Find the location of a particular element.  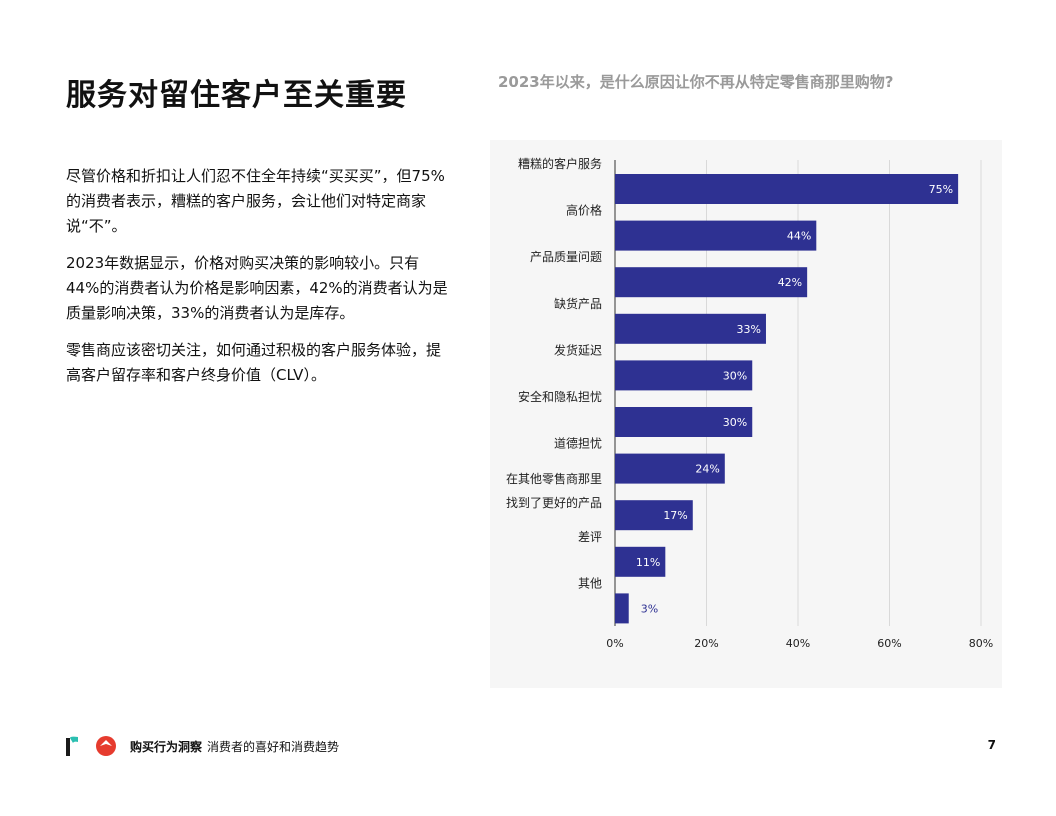

category-label: 差评 is located at coordinates (590, 537).